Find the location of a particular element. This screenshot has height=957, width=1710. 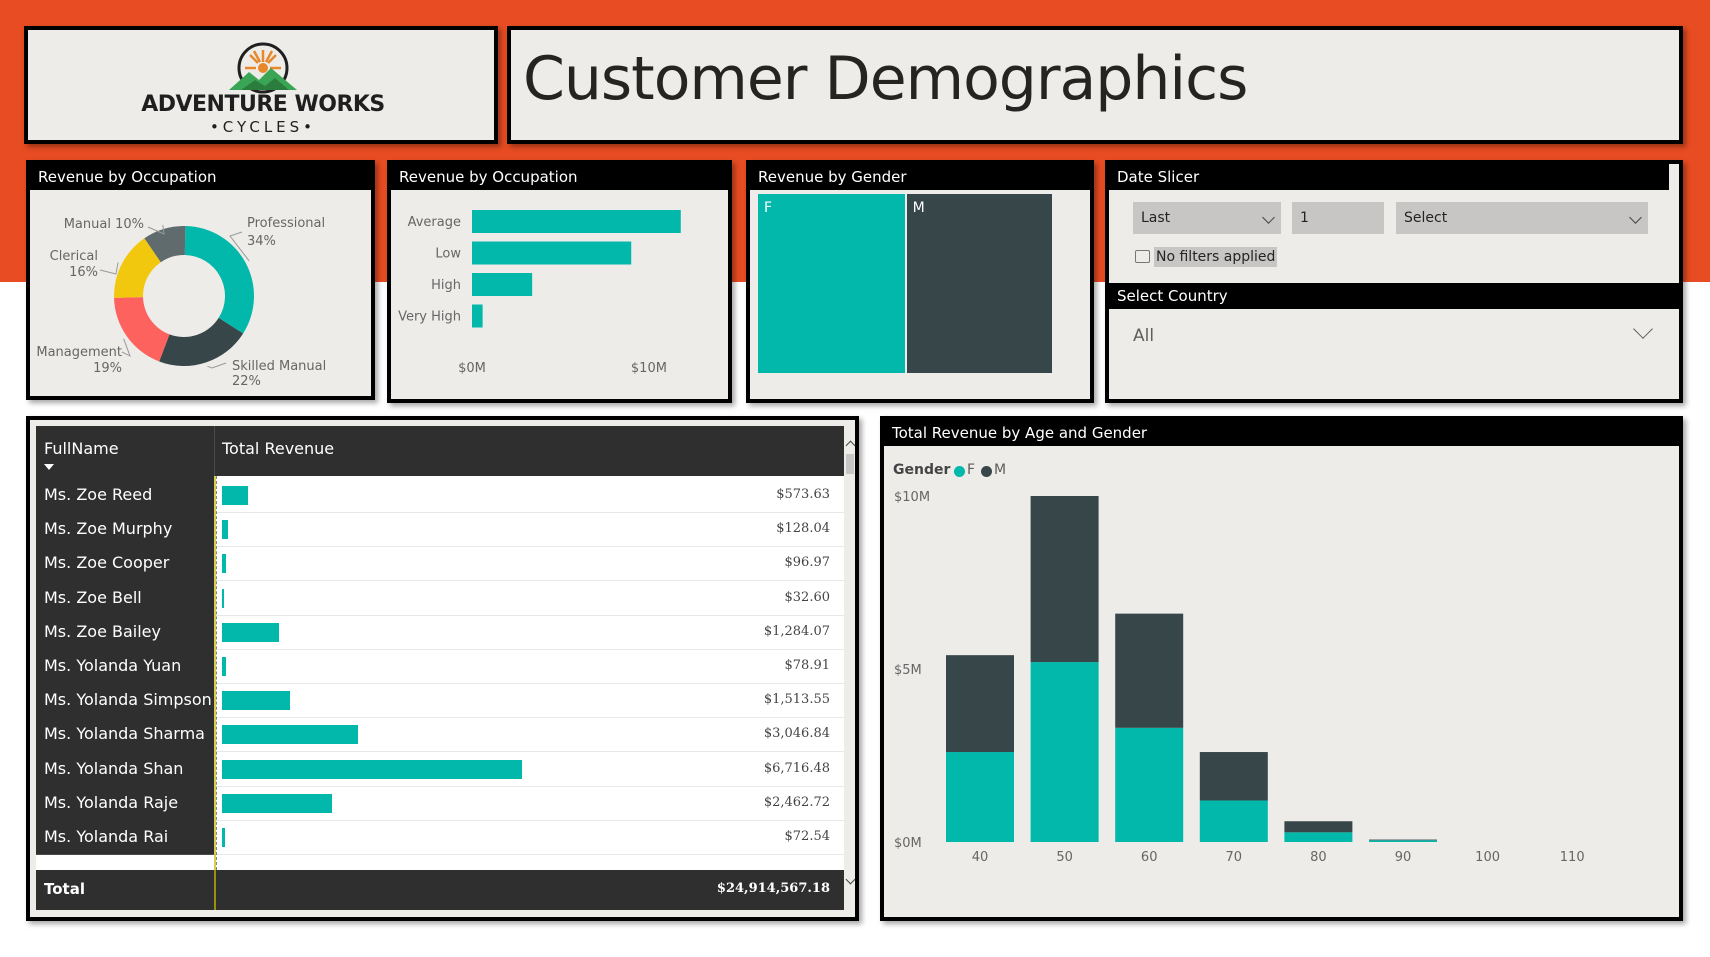

legend-marker-f is located at coordinates (959, 471).